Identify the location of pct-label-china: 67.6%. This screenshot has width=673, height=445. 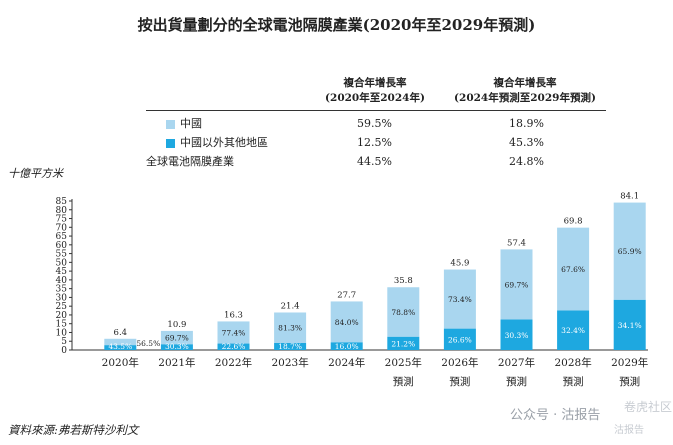
(573, 269).